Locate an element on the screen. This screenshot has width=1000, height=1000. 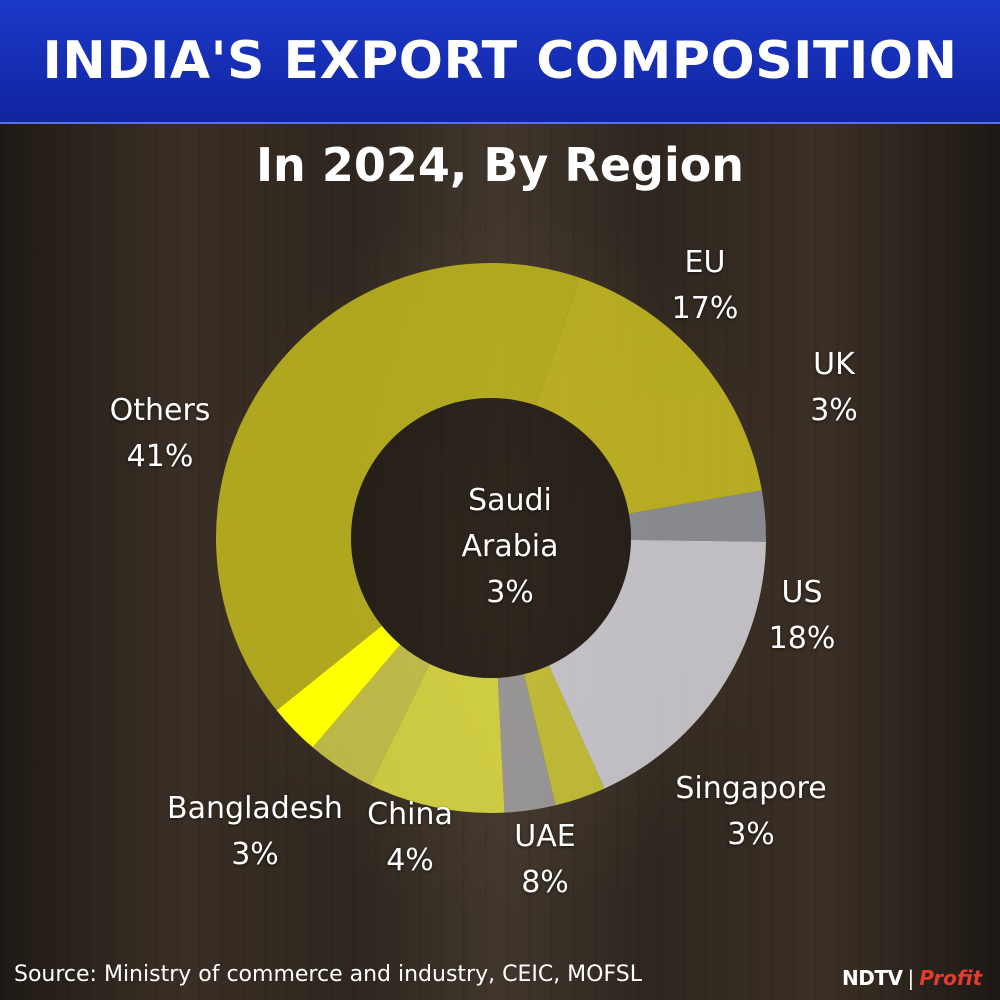
label-singapore-value: 3% is located at coordinates (751, 834).